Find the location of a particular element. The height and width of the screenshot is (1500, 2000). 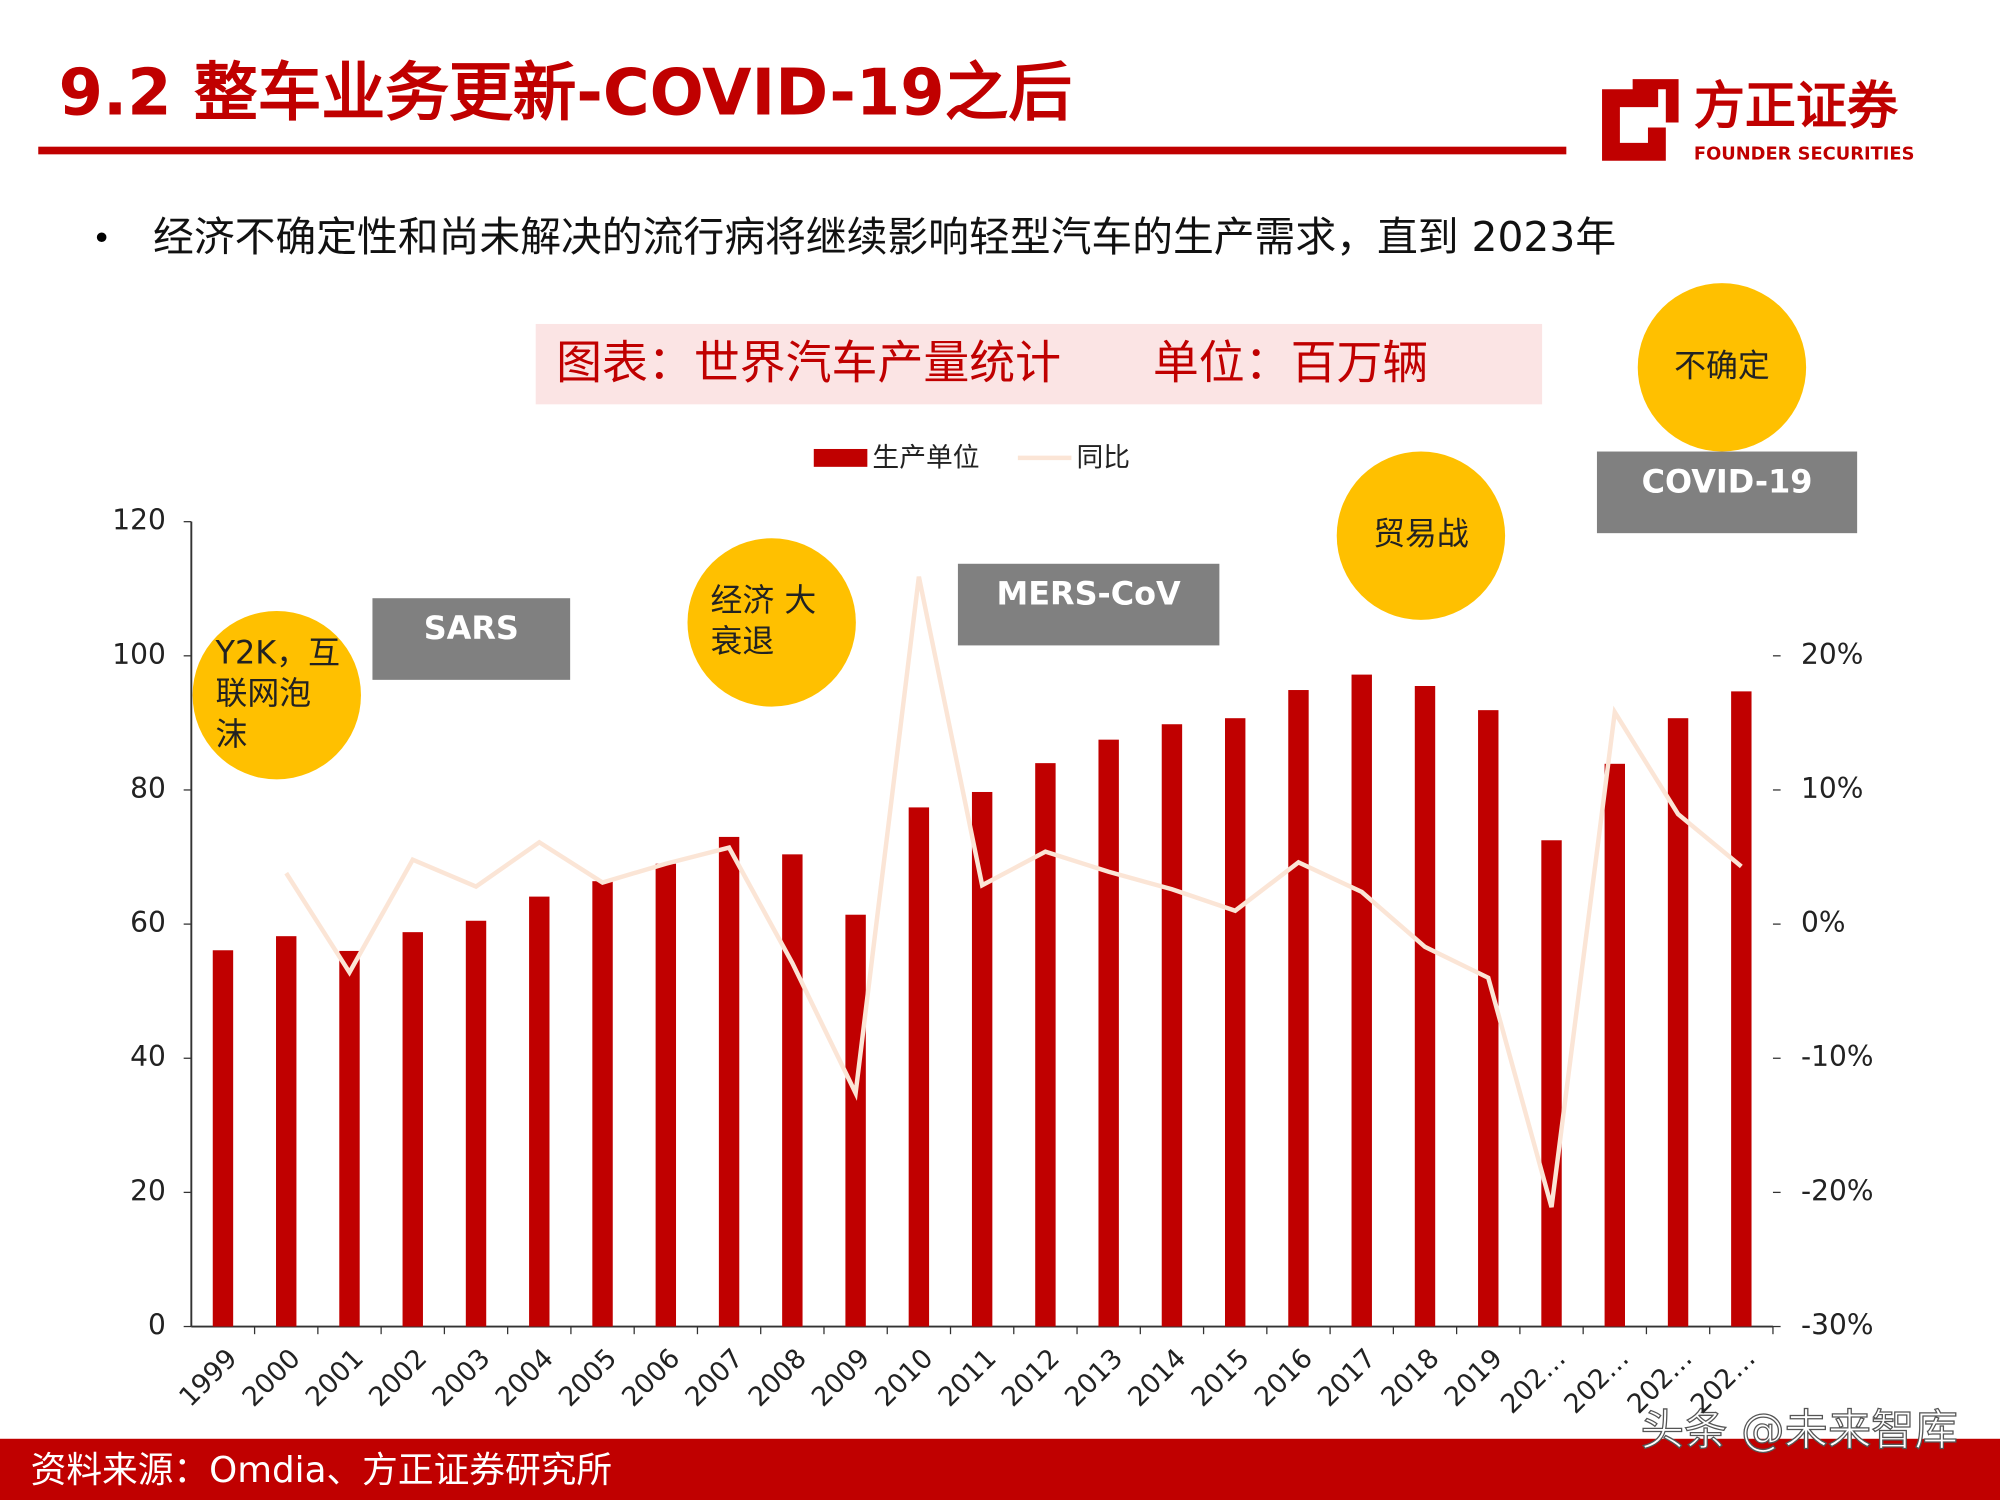

chart-title: 图表：世界汽车产量统计 单位：百万辆 is located at coordinates (992, 363).